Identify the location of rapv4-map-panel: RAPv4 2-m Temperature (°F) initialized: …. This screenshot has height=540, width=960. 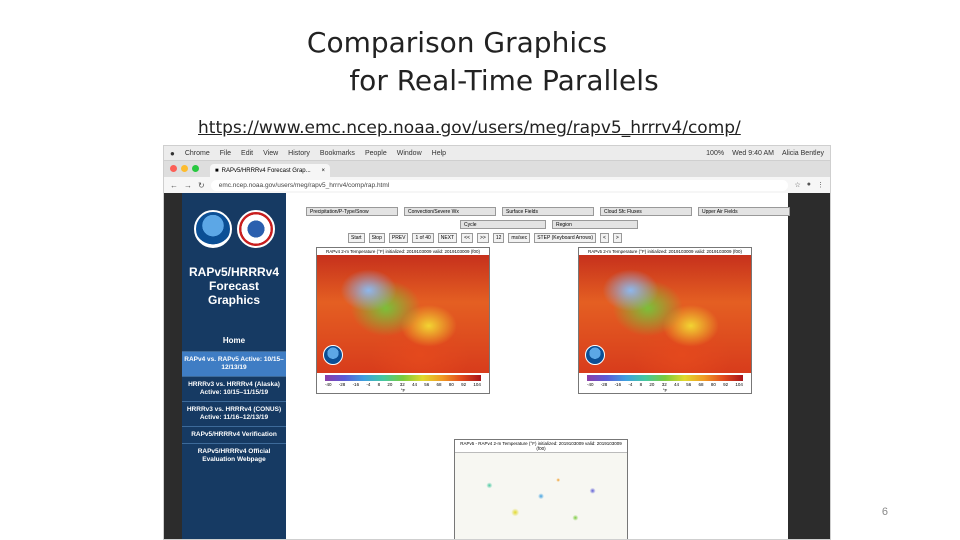
(403, 320).